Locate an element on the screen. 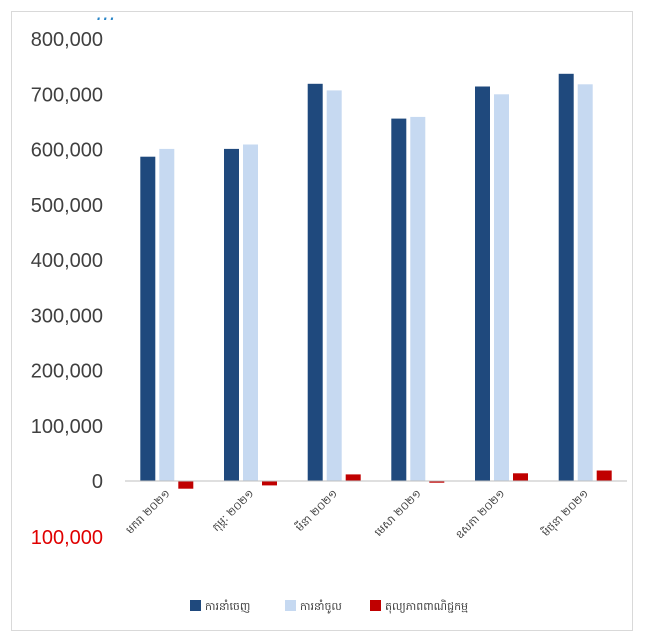 This screenshot has height=644, width=650. y-tick-label: 500,000 is located at coordinates (67, 206).